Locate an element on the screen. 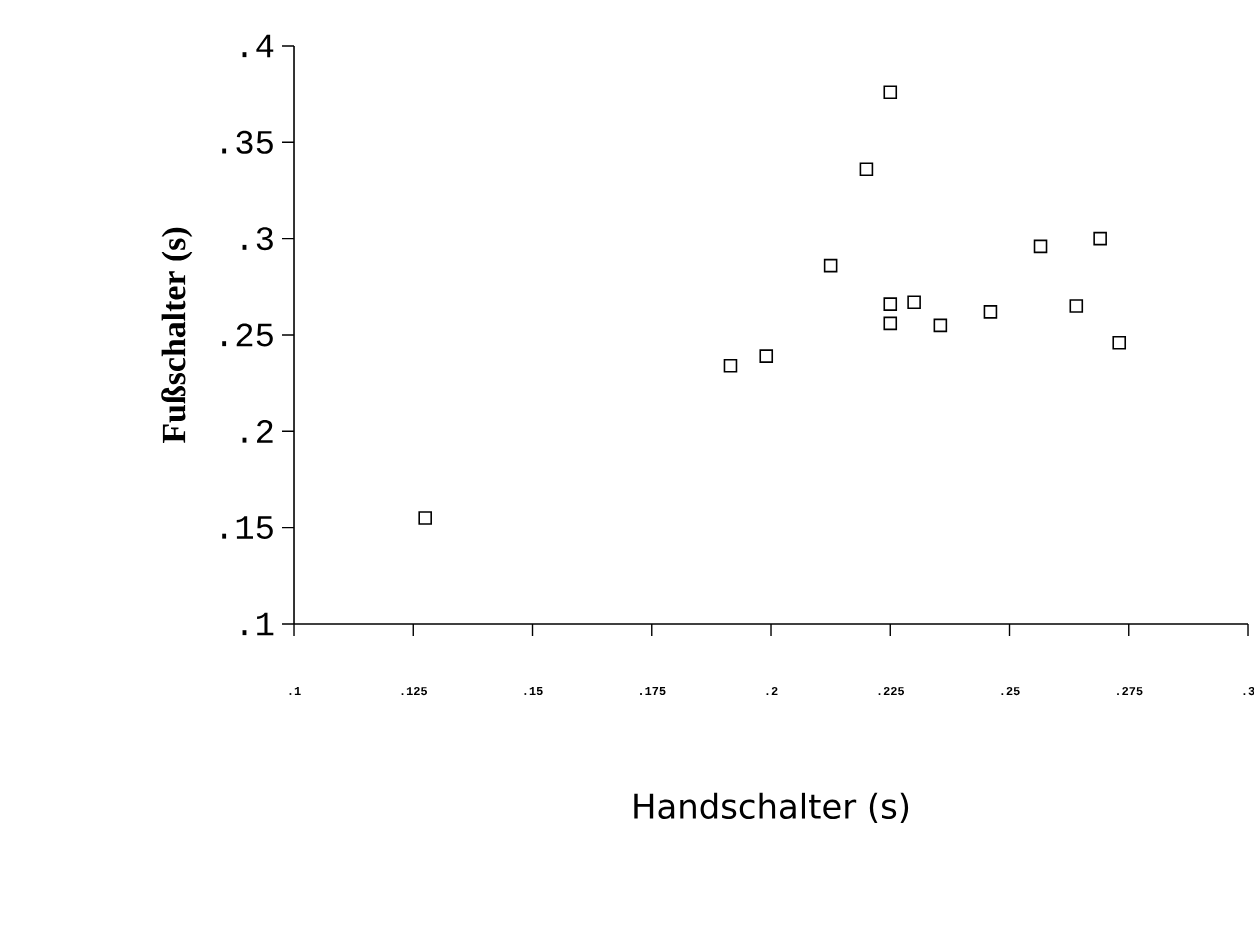  y-tick-label: .15 is located at coordinates (247, 527).